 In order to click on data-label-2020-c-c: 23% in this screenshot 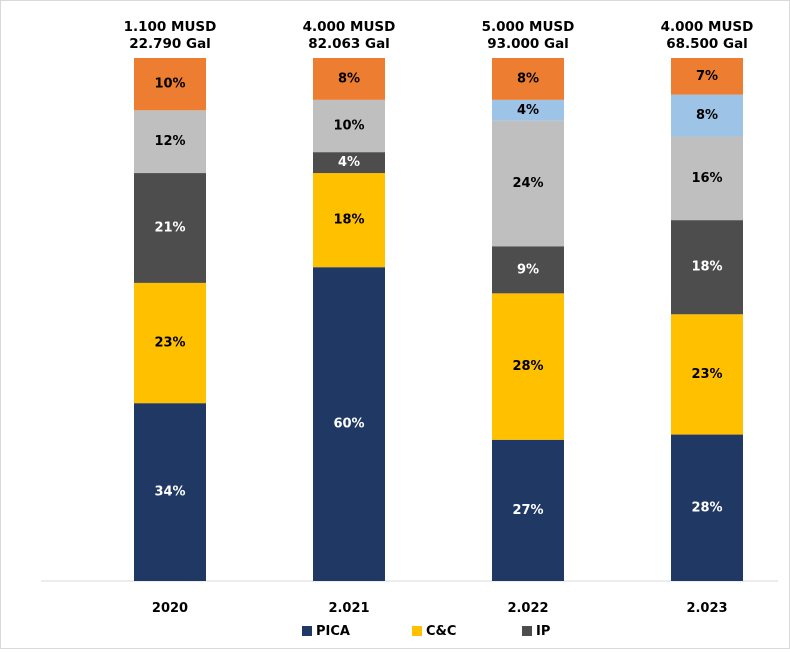, I will do `click(169, 343)`.